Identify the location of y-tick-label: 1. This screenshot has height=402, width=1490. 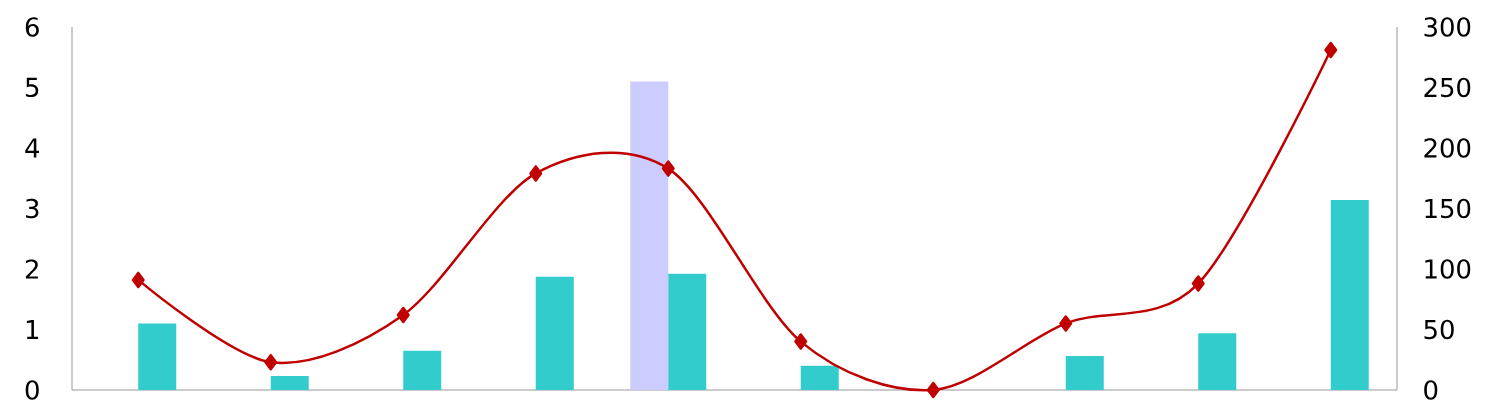
(32, 329).